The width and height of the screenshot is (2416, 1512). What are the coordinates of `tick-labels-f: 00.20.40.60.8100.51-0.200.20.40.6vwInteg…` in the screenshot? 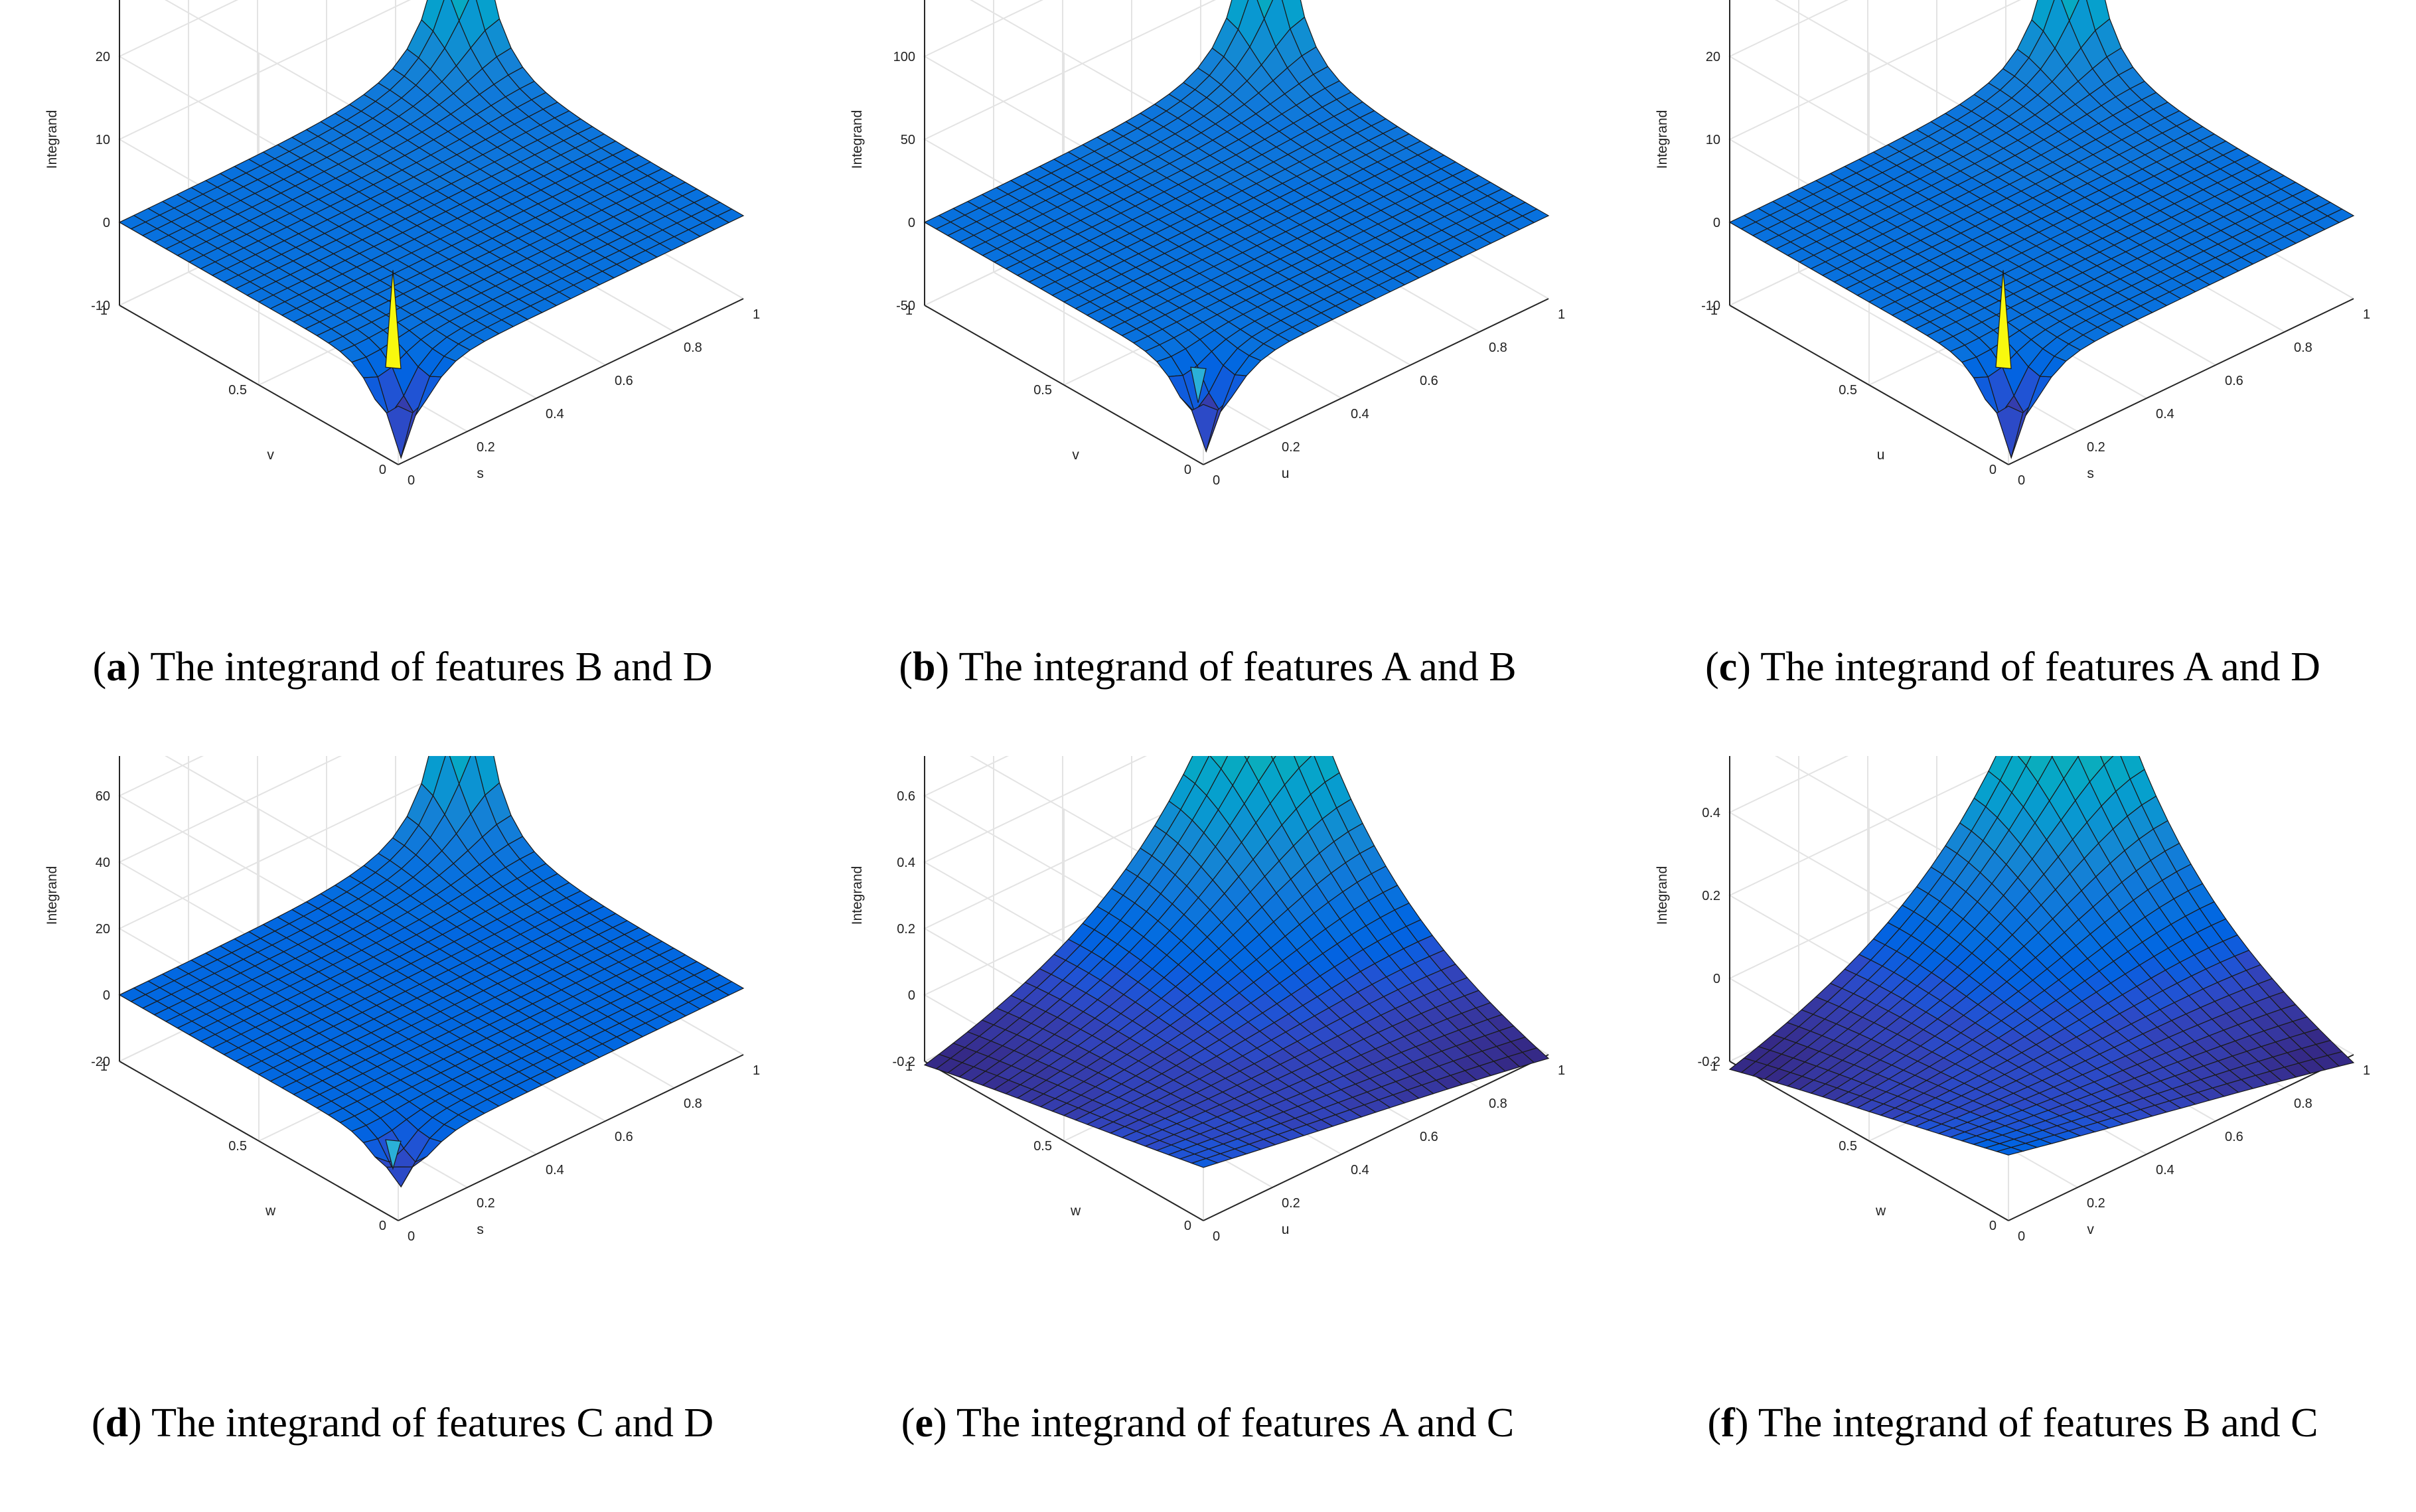 It's located at (2012, 1025).